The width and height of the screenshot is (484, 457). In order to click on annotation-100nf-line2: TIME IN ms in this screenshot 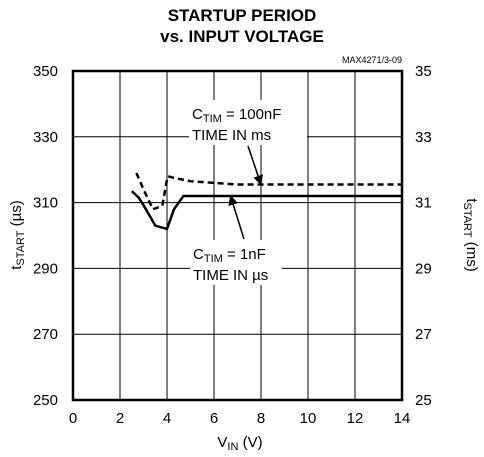, I will do `click(231, 135)`.